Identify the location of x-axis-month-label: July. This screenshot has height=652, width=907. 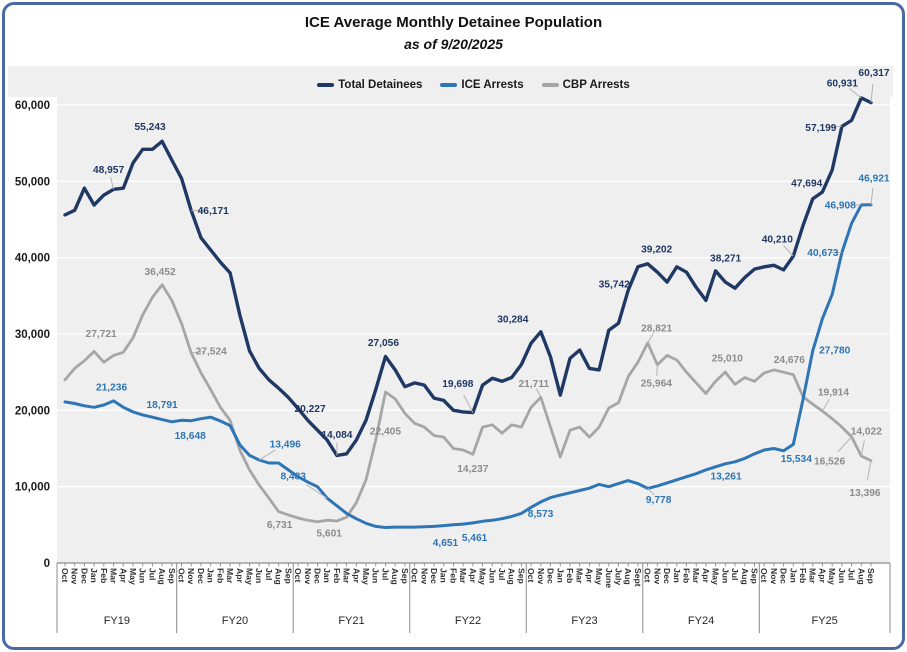
(619, 576).